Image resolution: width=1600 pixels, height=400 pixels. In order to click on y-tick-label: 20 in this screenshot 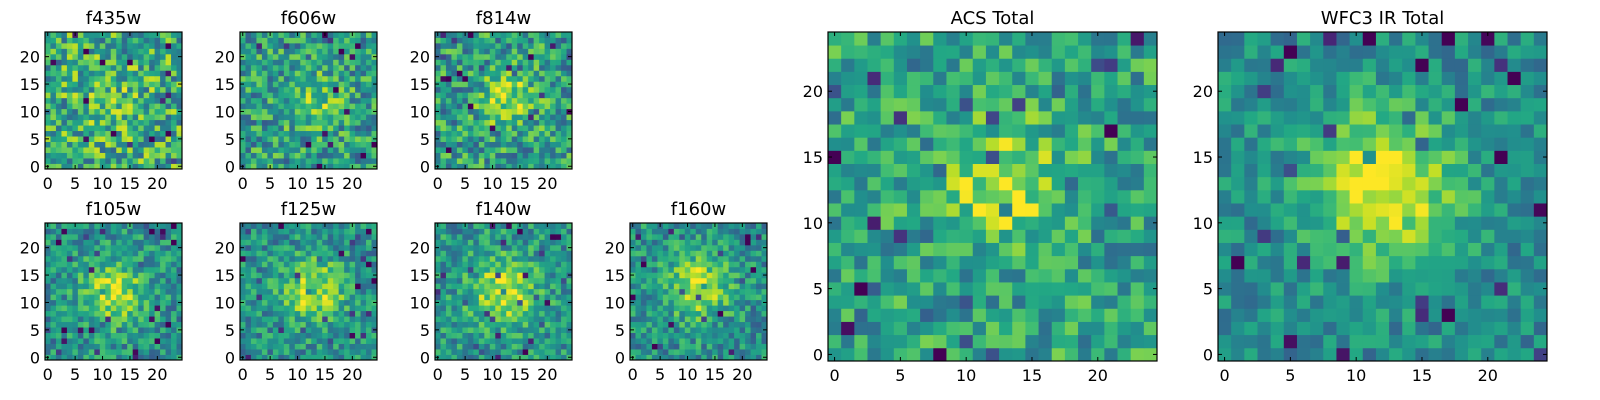, I will do `click(225, 248)`.